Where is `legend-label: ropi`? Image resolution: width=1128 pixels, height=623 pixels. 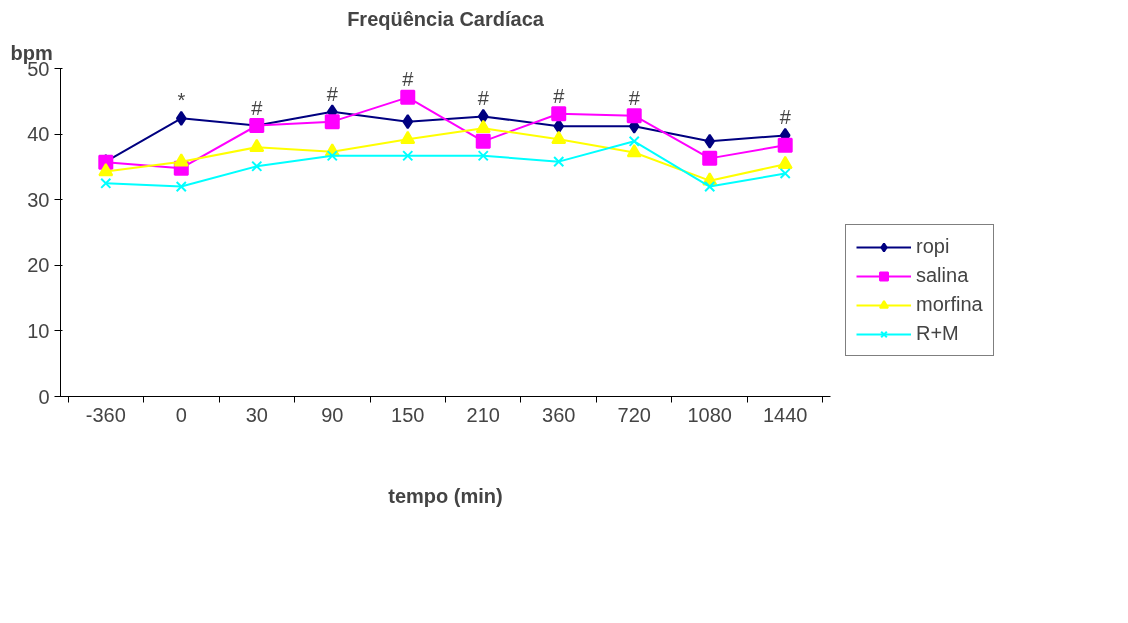 legend-label: ropi is located at coordinates (933, 246).